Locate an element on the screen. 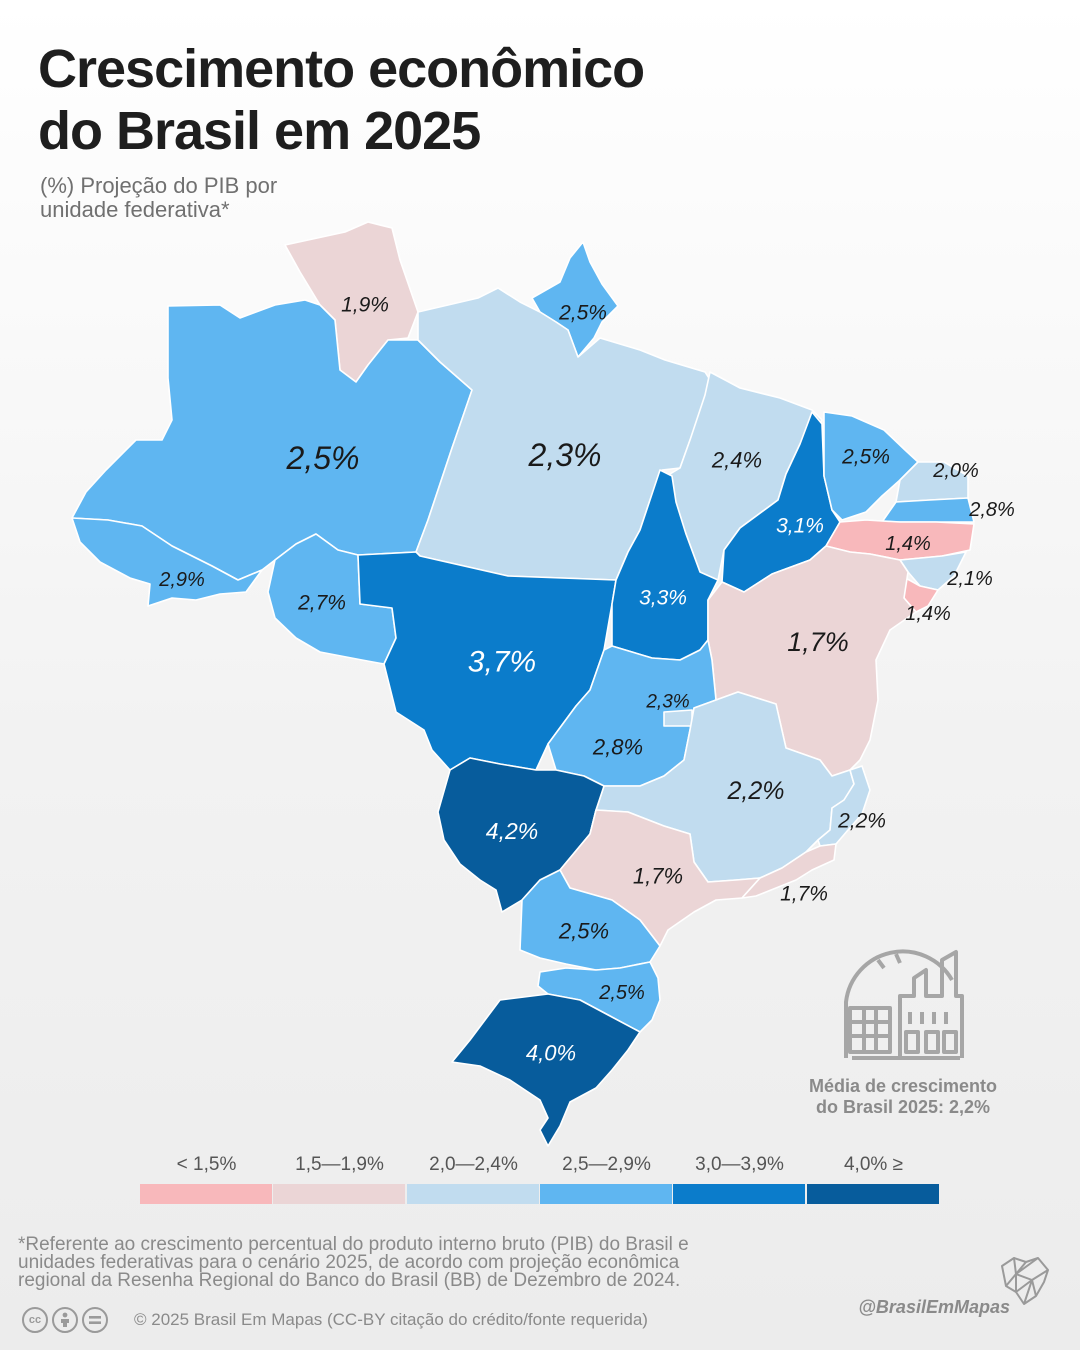 Image resolution: width=1080 pixels, height=1350 pixels. state-label-ac: 2,9% is located at coordinates (181, 580).